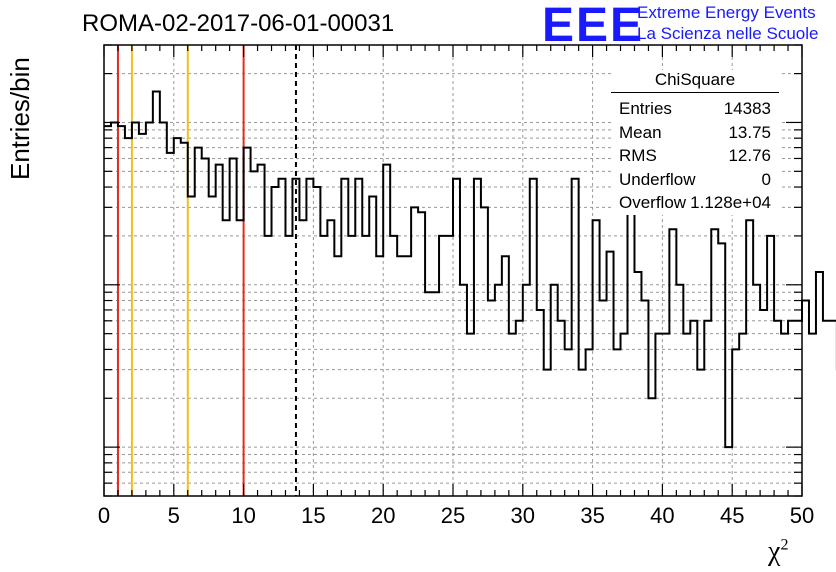 The height and width of the screenshot is (572, 836). What do you see at coordinates (749, 132) in the screenshot?
I see `stats-value: 13.75` at bounding box center [749, 132].